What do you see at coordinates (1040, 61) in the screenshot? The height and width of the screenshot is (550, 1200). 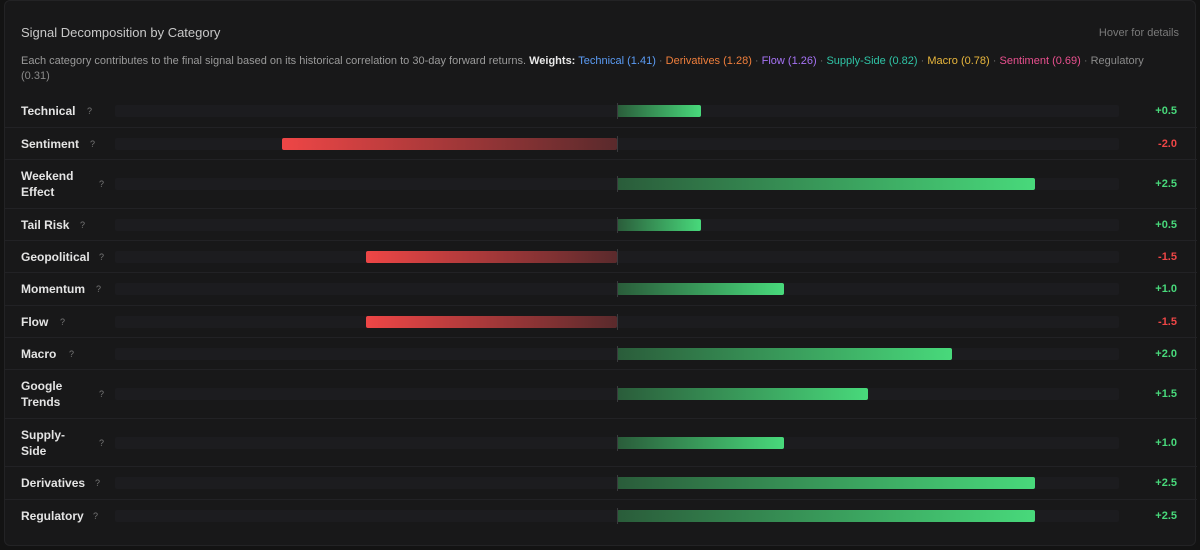 I see `weight-item: Sentiment (0.69)` at bounding box center [1040, 61].